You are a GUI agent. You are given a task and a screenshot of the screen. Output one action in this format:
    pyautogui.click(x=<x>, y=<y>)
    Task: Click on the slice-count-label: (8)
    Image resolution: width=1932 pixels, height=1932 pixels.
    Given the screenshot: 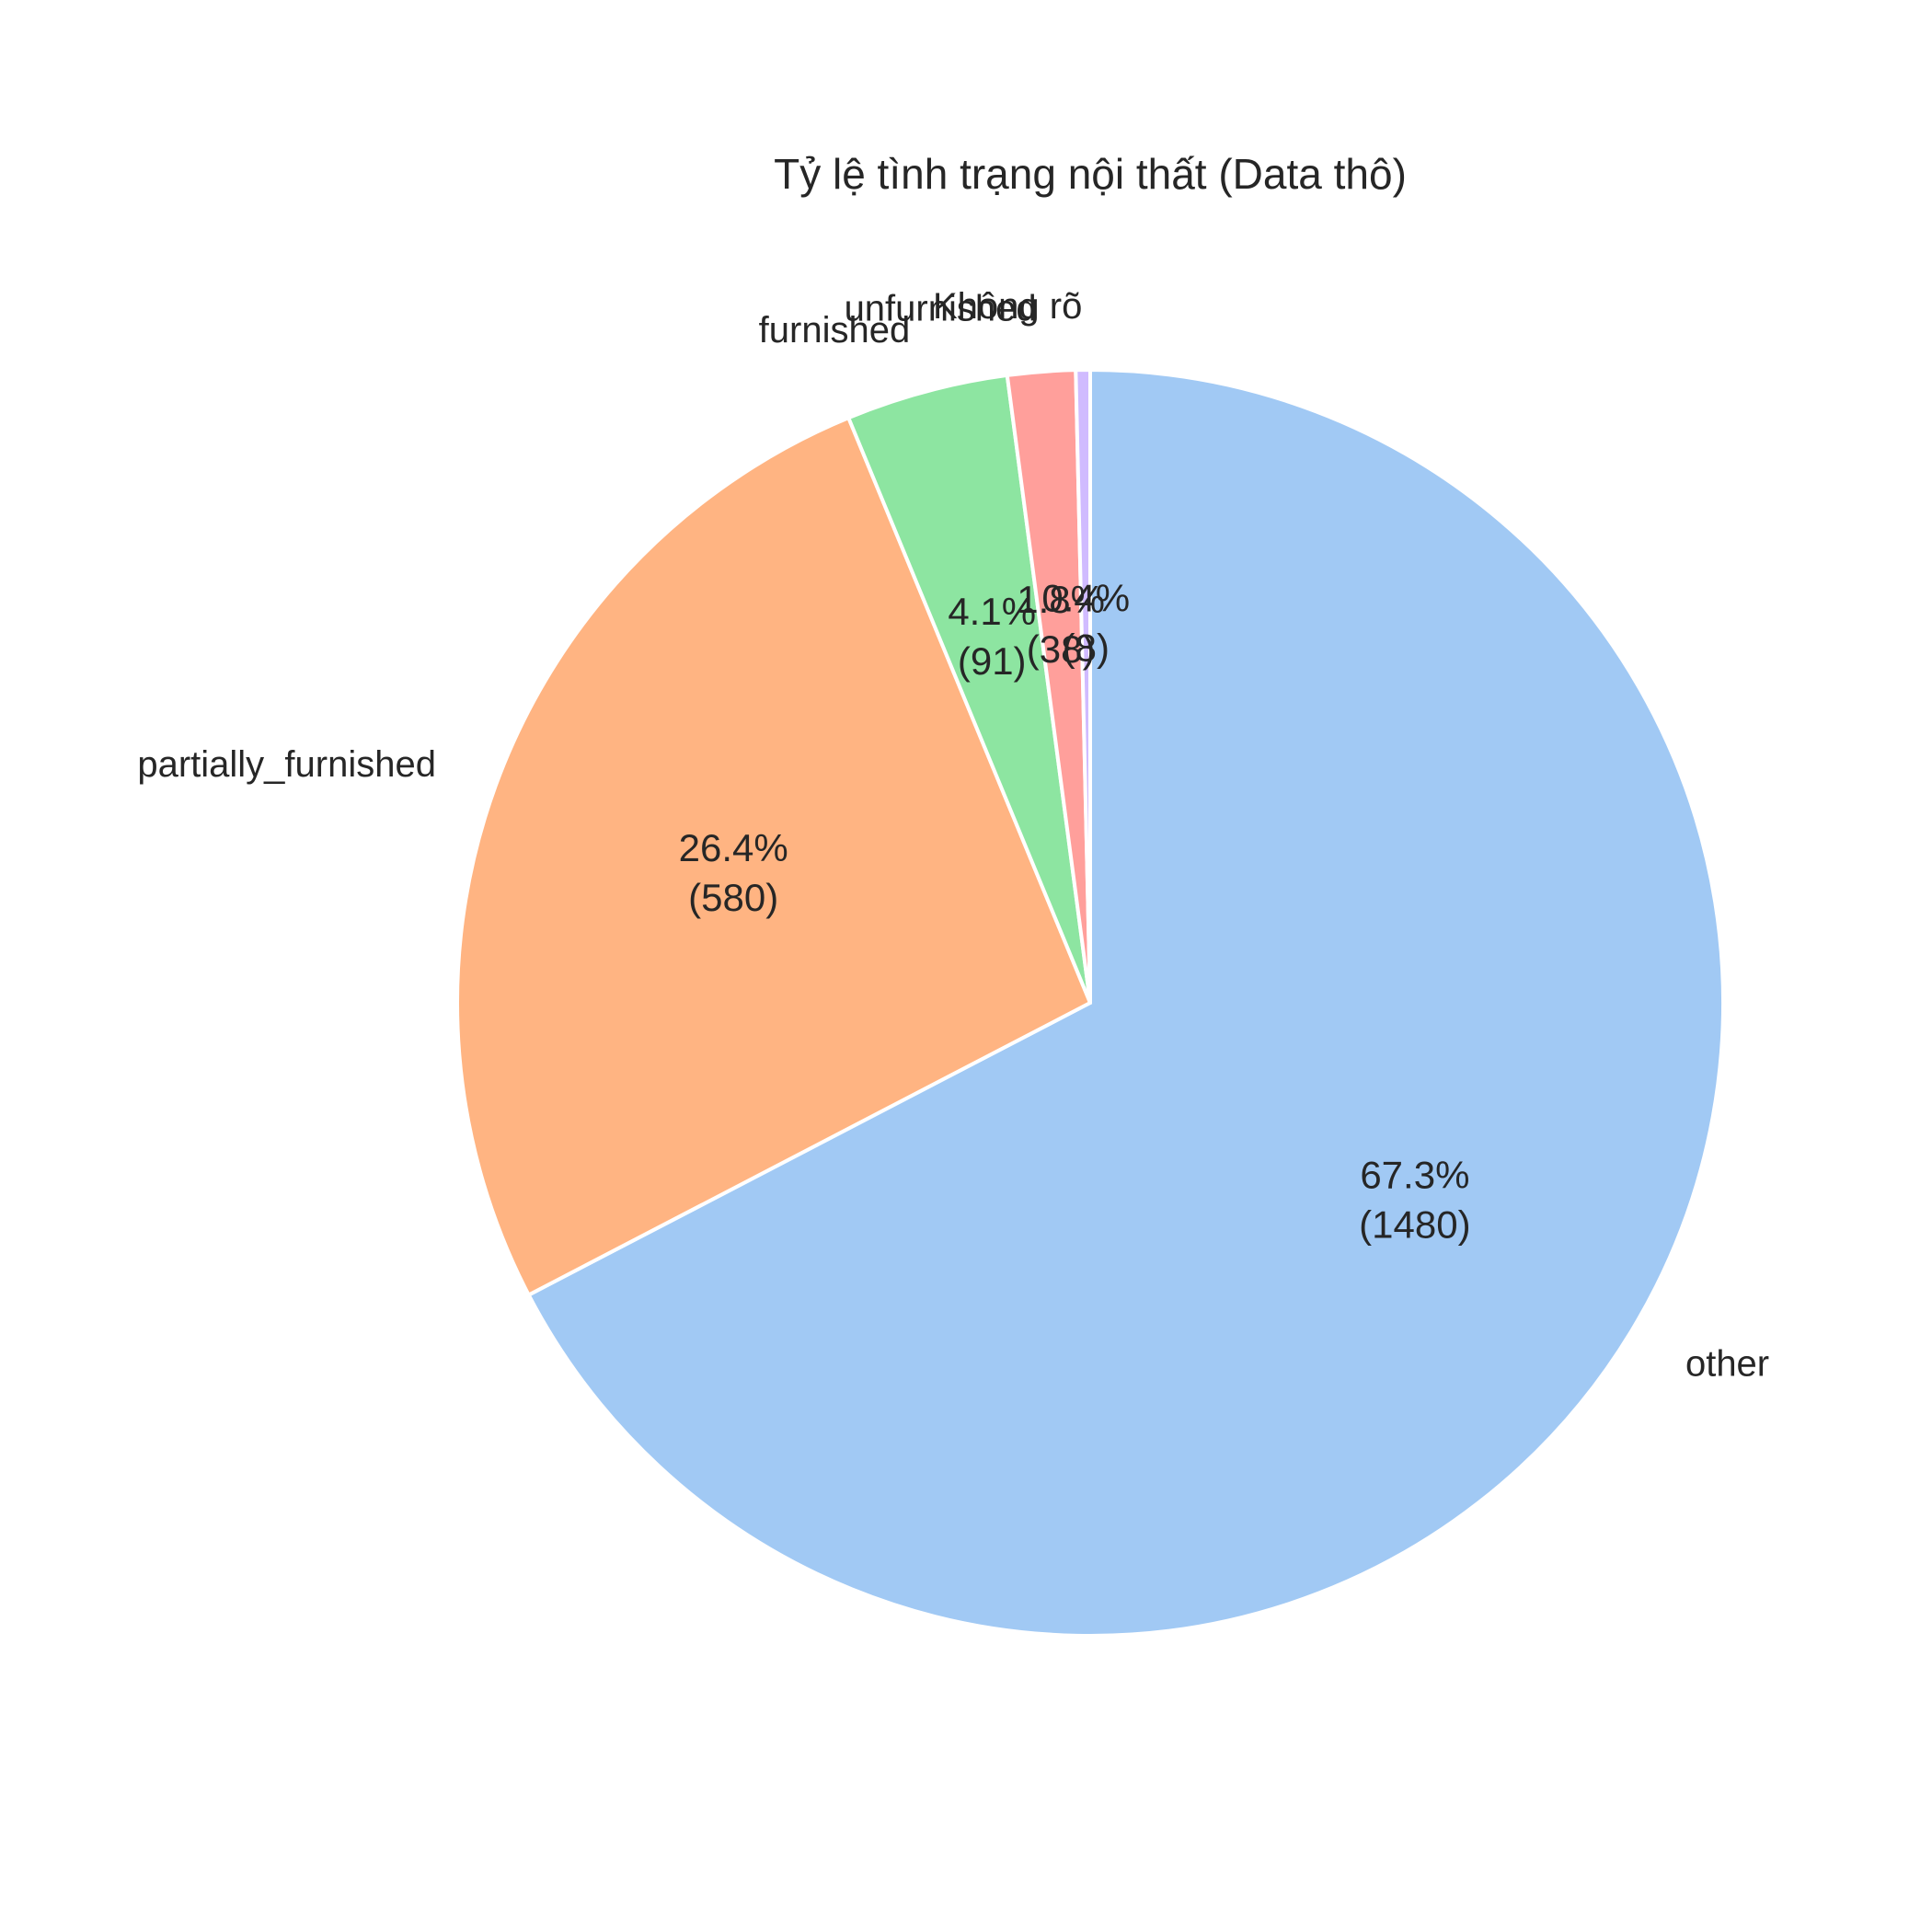 What is the action you would take?
    pyautogui.click(x=1086, y=648)
    